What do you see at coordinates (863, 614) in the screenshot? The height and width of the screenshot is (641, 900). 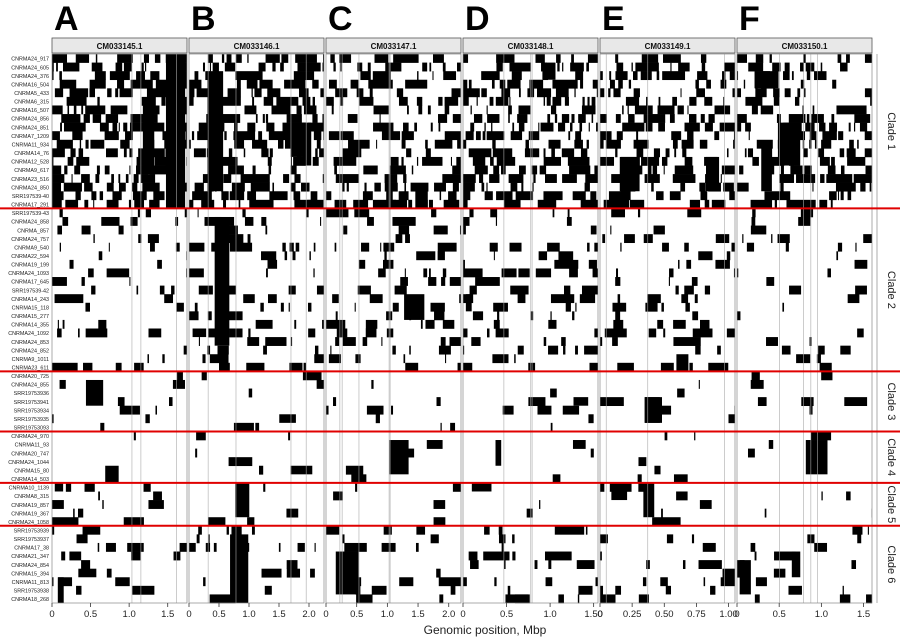 I see `x-tick-label: 1.5` at bounding box center [863, 614].